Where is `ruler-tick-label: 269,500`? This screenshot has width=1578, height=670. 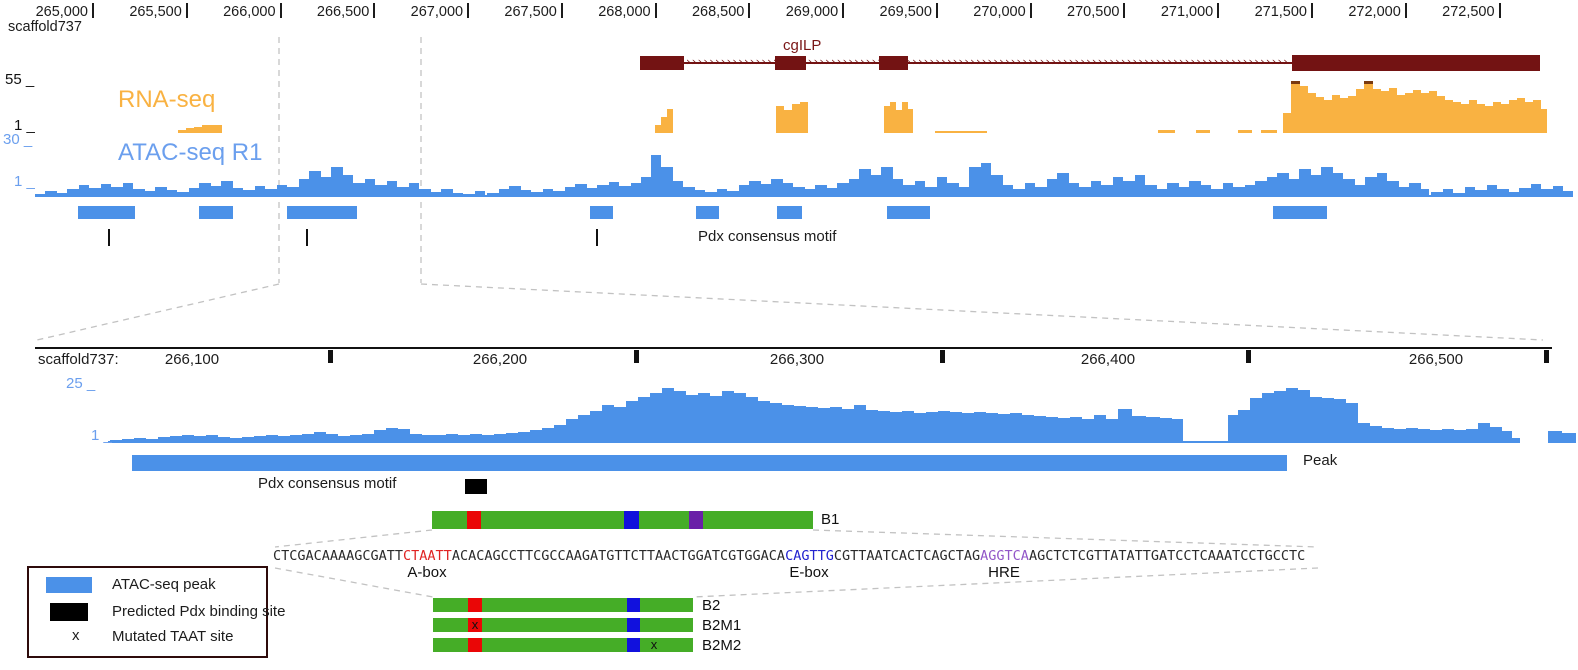
ruler-tick-label: 269,500 is located at coordinates (905, 12).